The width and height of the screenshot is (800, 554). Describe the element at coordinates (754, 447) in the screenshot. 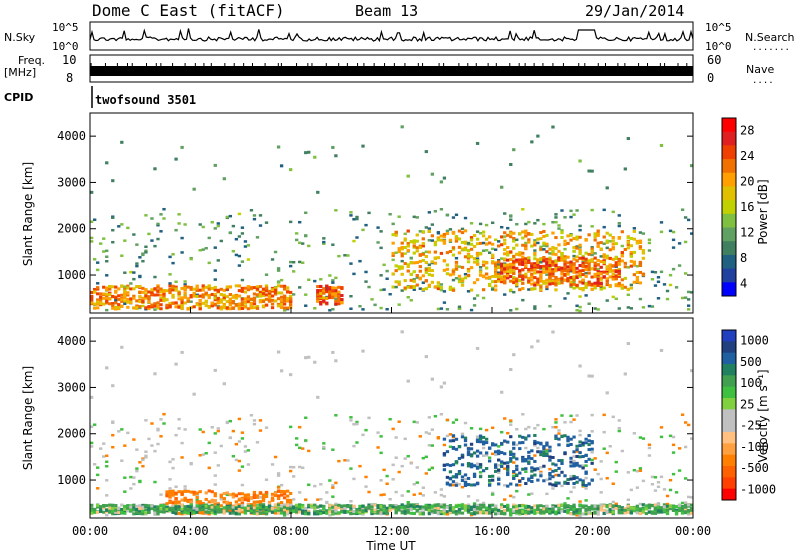

I see `colorbar-tick-label: -100` at that location.